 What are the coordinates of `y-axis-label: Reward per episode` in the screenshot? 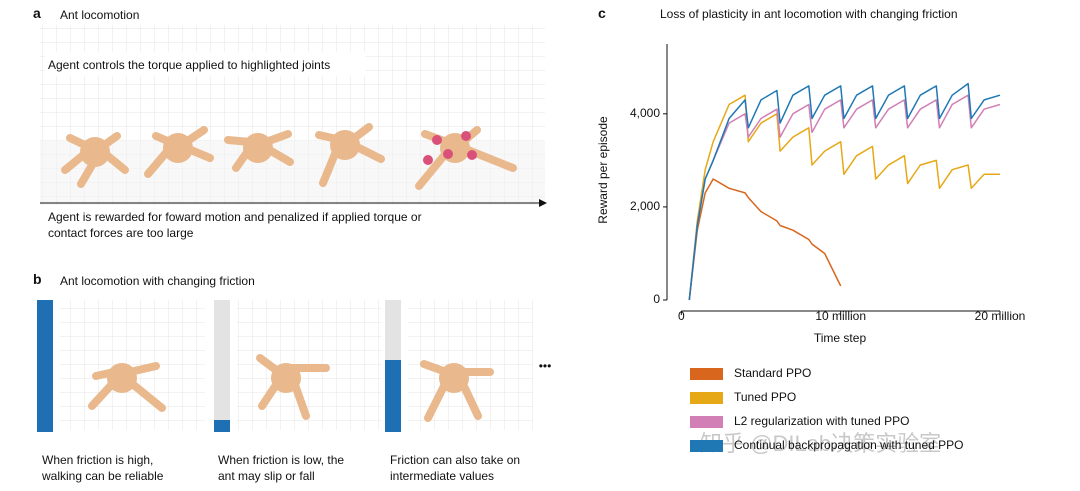 It's located at (603, 170).